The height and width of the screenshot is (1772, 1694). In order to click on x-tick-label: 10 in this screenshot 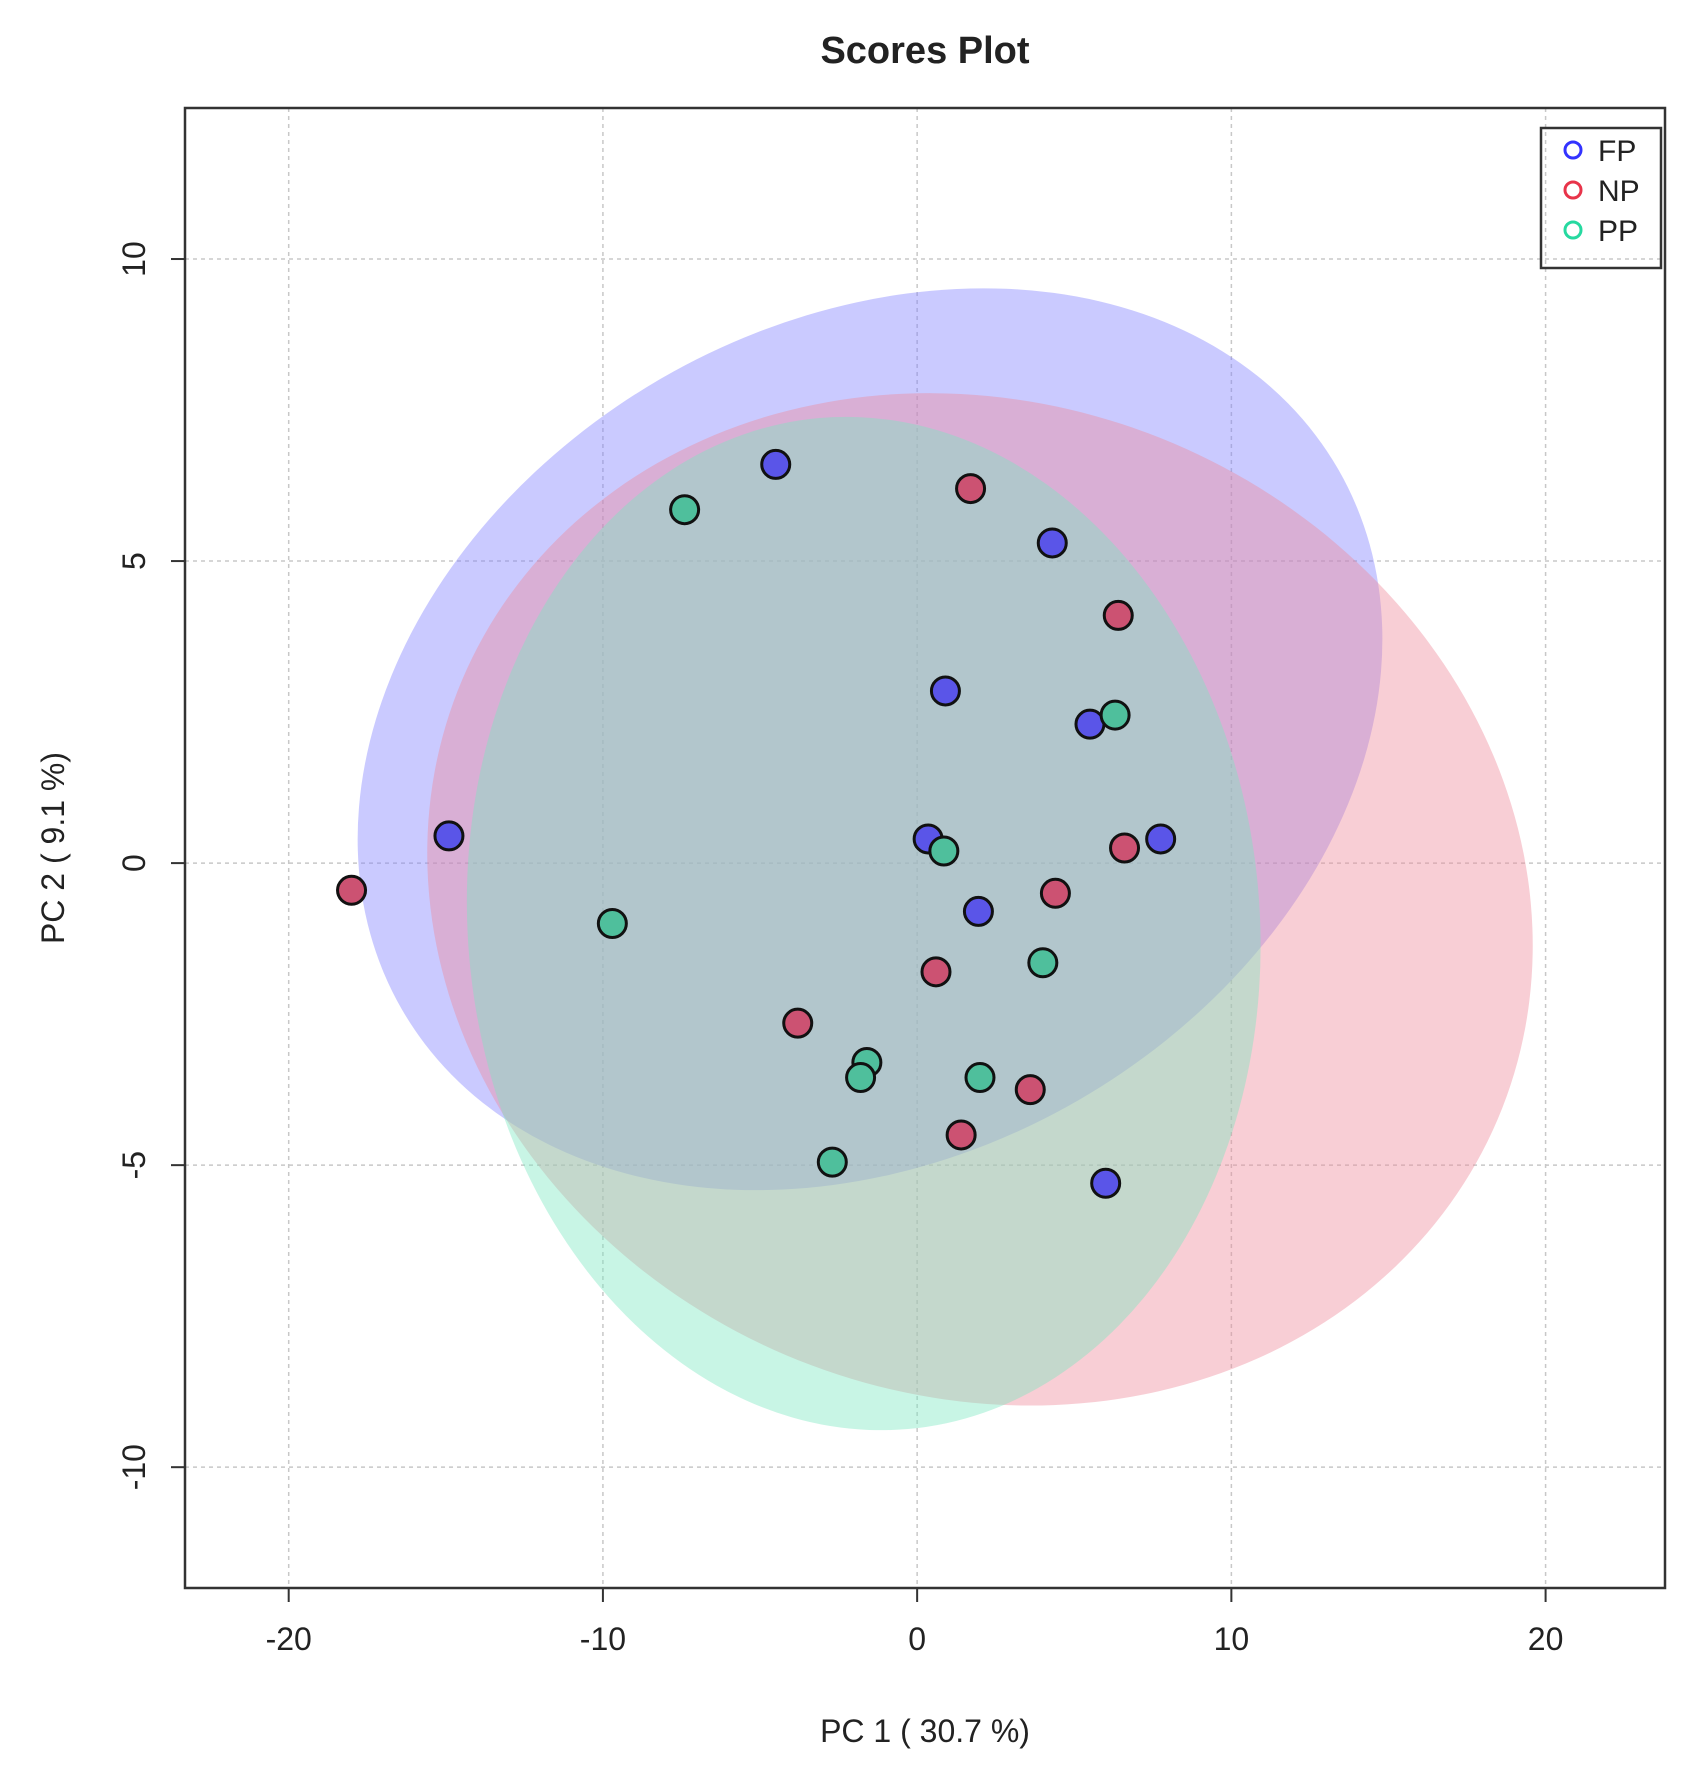, I will do `click(1232, 1639)`.